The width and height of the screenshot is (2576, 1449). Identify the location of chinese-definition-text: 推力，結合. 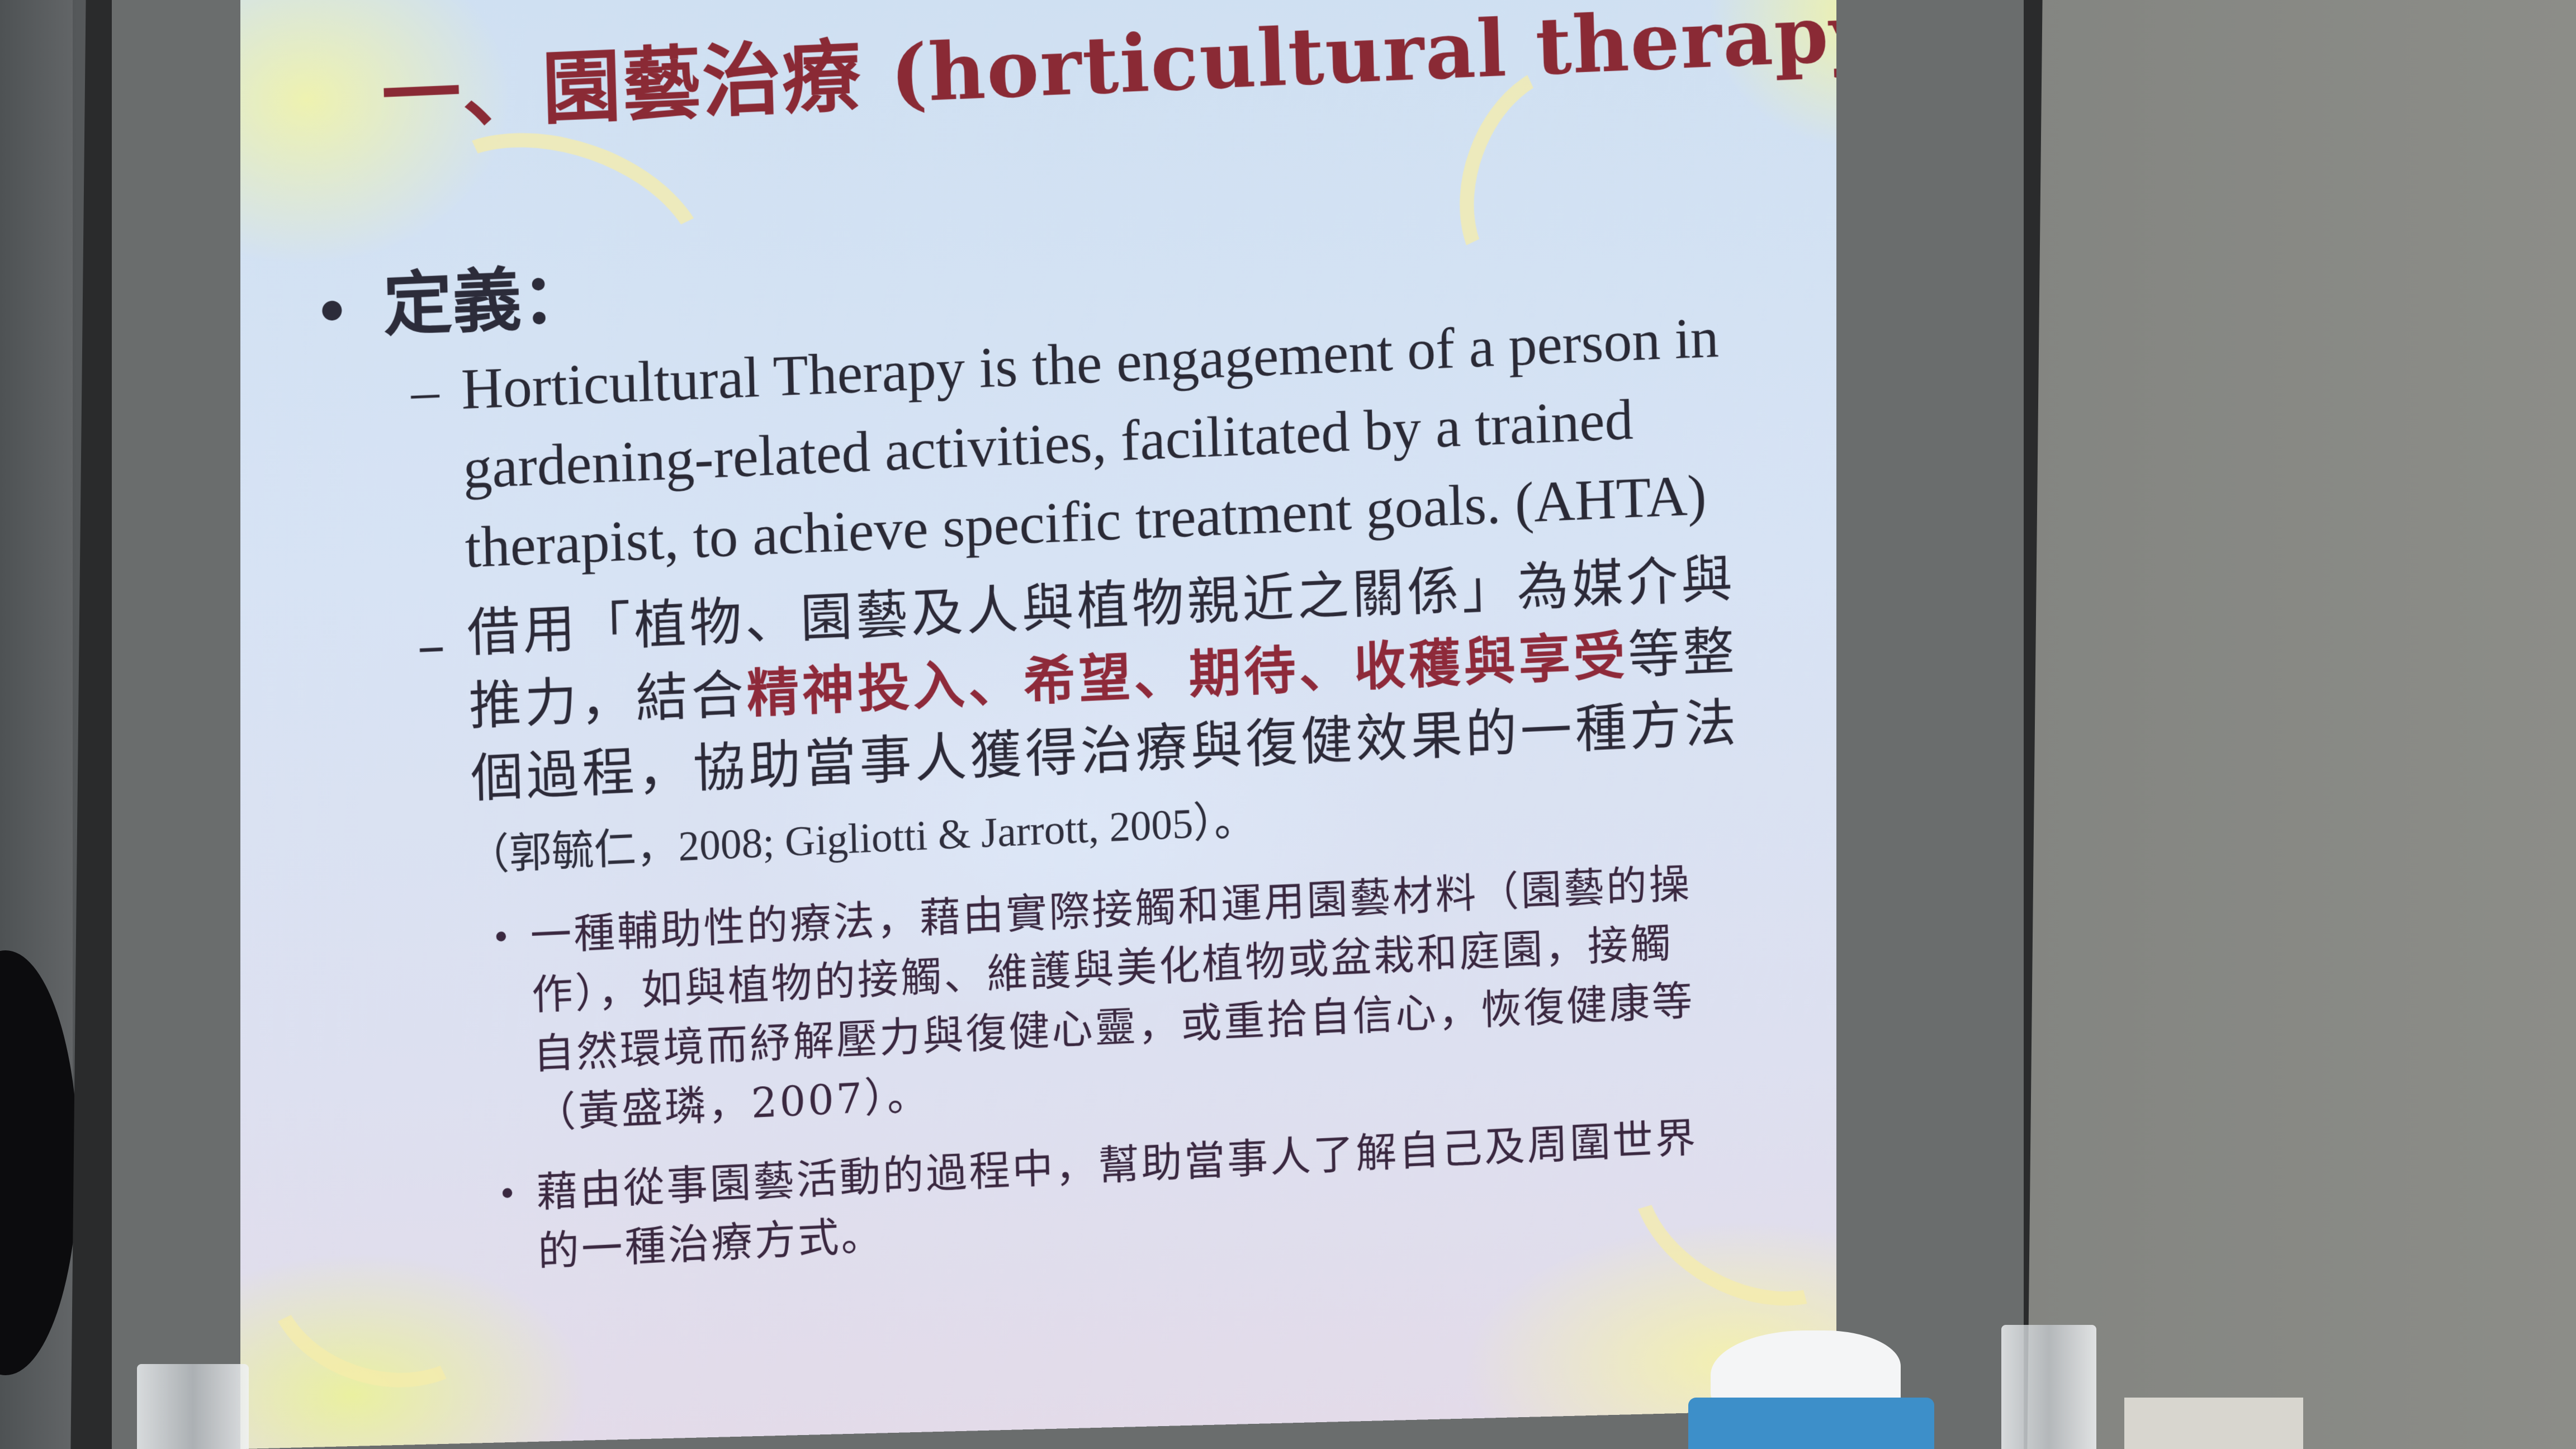
(608, 700).